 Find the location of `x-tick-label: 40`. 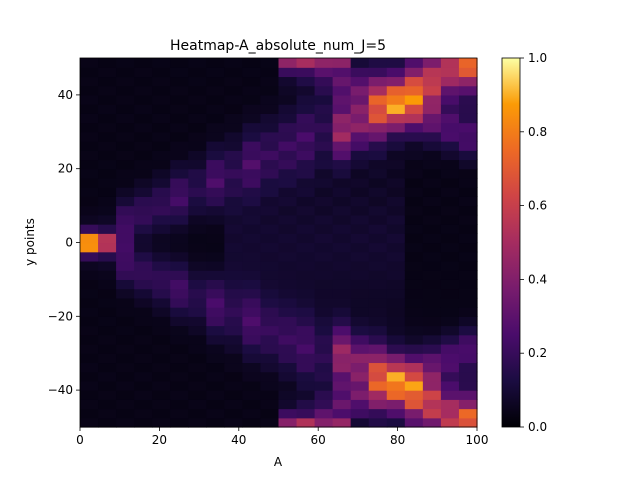

x-tick-label: 40 is located at coordinates (238, 440).